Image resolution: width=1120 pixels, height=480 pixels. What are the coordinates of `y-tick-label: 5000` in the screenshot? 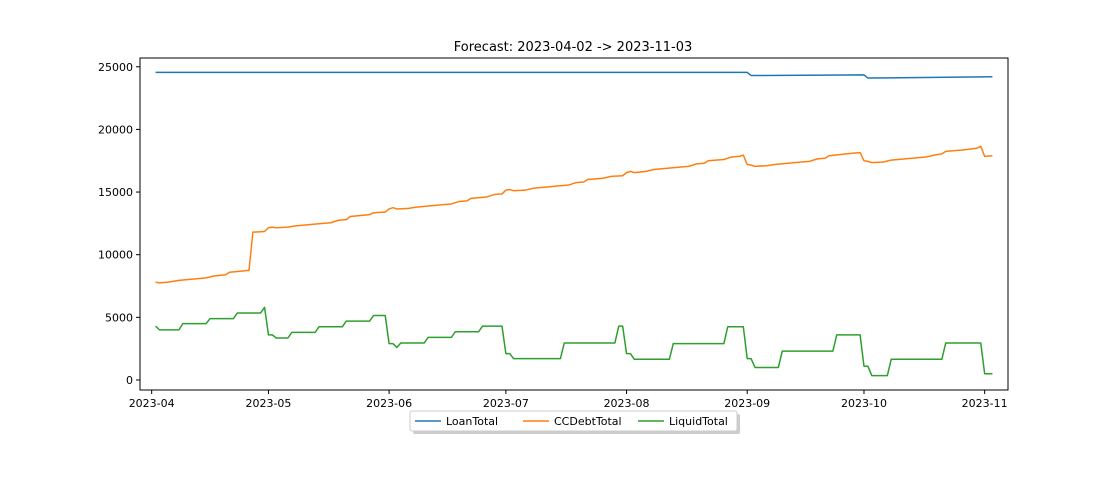 It's located at (119, 317).